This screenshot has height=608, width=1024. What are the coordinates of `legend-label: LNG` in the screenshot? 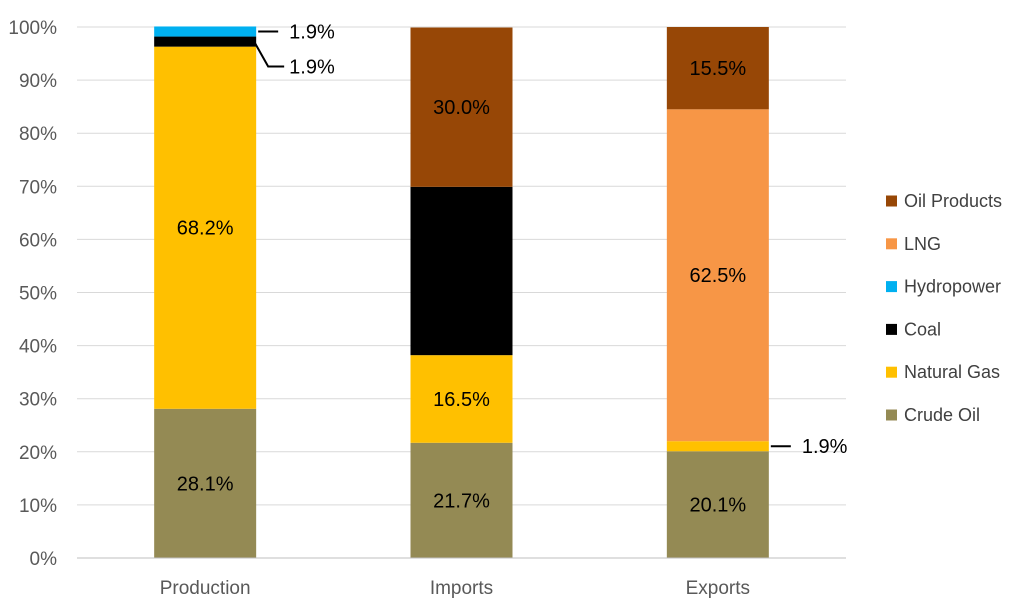 It's located at (922, 244).